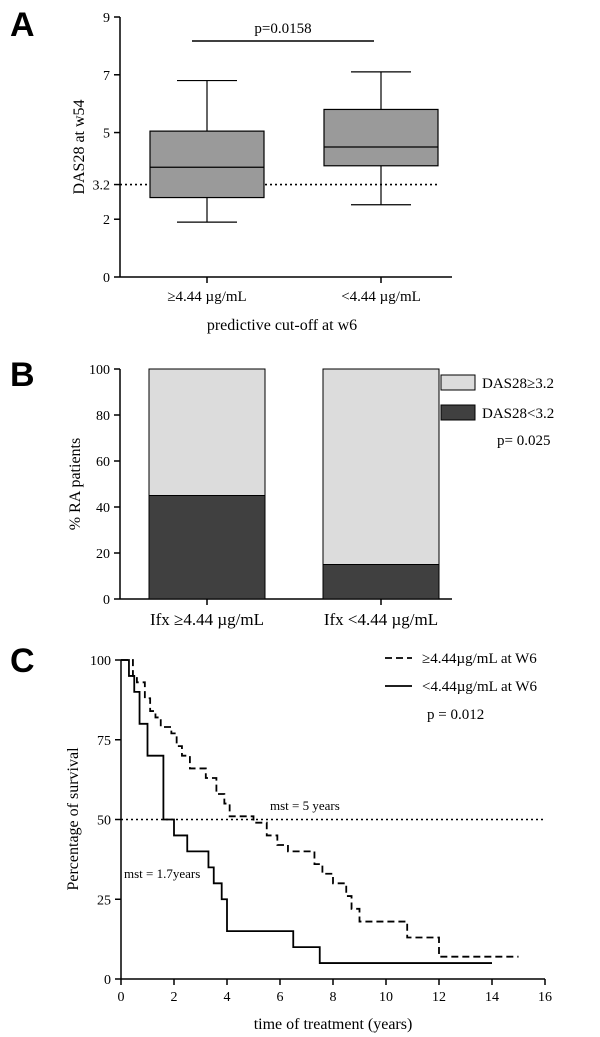  Describe the element at coordinates (523, 441) in the screenshot. I see `panel-b-p-value: p= 0.025` at that location.